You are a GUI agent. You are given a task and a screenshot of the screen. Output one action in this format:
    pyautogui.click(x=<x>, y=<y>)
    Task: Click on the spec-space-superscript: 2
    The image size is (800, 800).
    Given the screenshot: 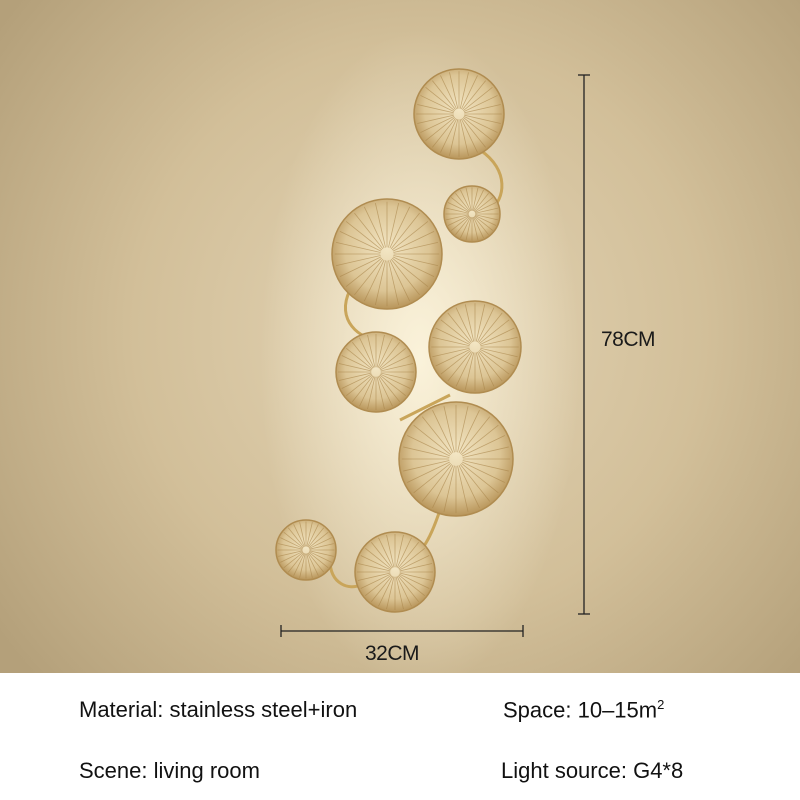 What is the action you would take?
    pyautogui.click(x=661, y=704)
    